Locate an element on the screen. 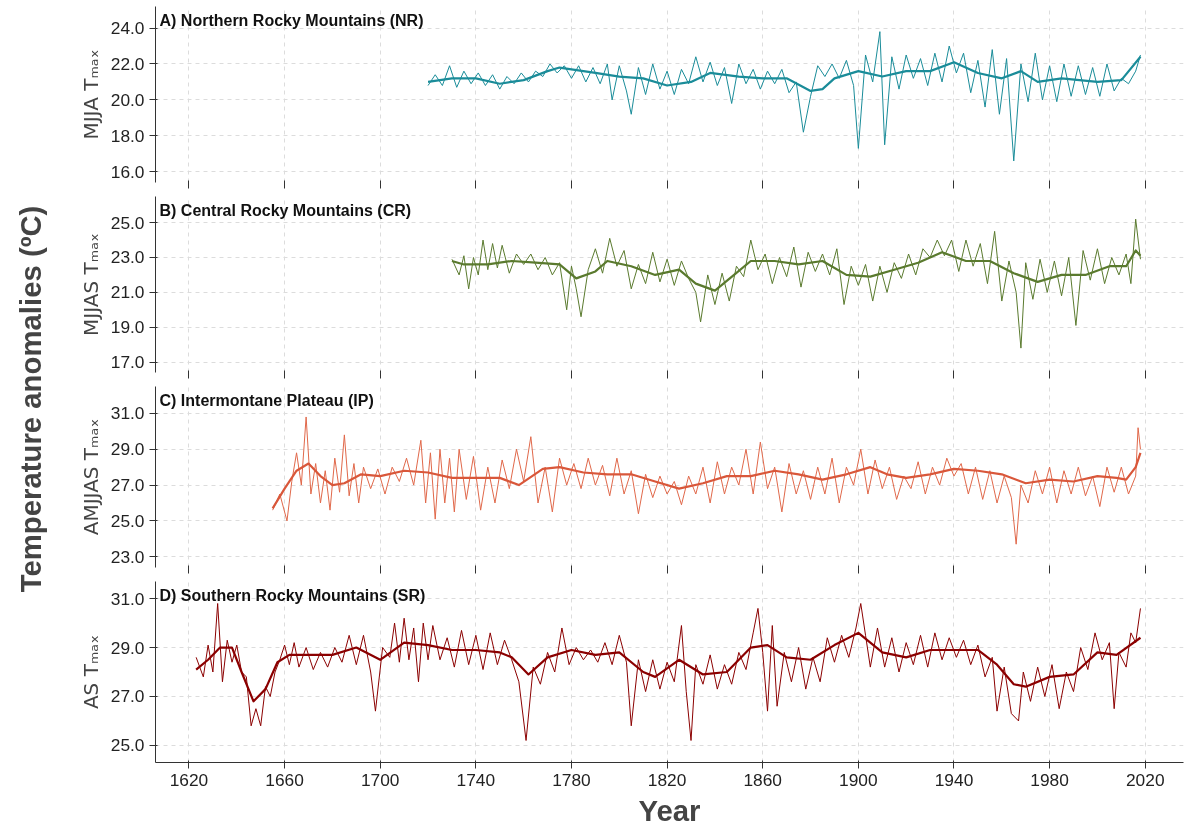  y-axis-title: AMJJAS Tₘₐₓ is located at coordinates (90, 477).